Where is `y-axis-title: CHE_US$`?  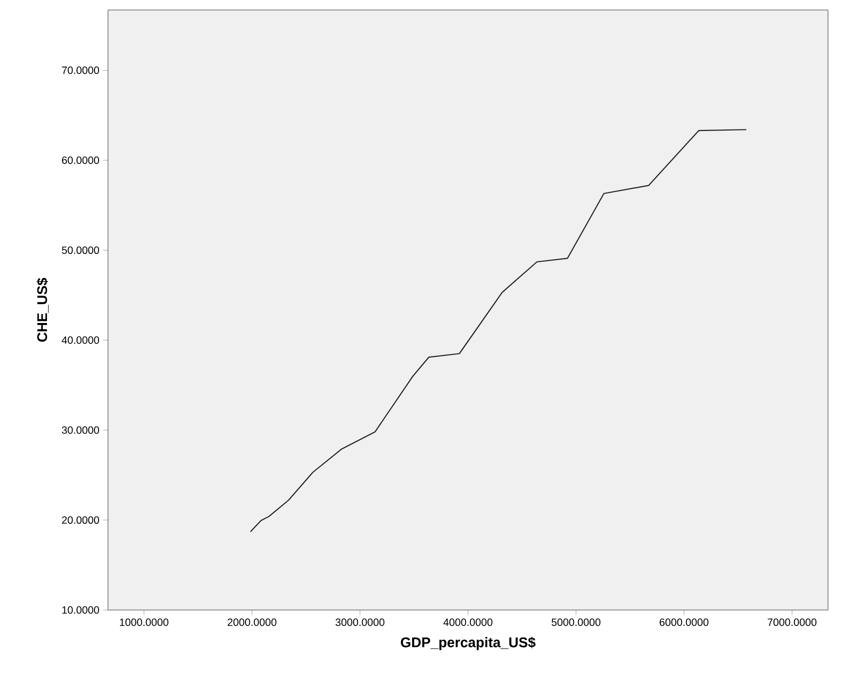 y-axis-title: CHE_US$ is located at coordinates (42, 310).